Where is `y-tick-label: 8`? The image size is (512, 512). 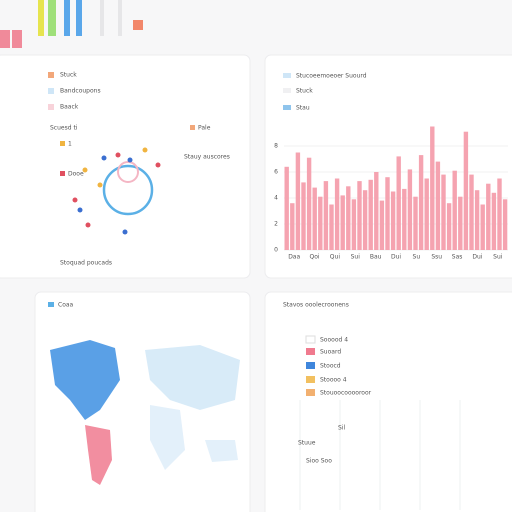 y-tick-label: 8 is located at coordinates (276, 146).